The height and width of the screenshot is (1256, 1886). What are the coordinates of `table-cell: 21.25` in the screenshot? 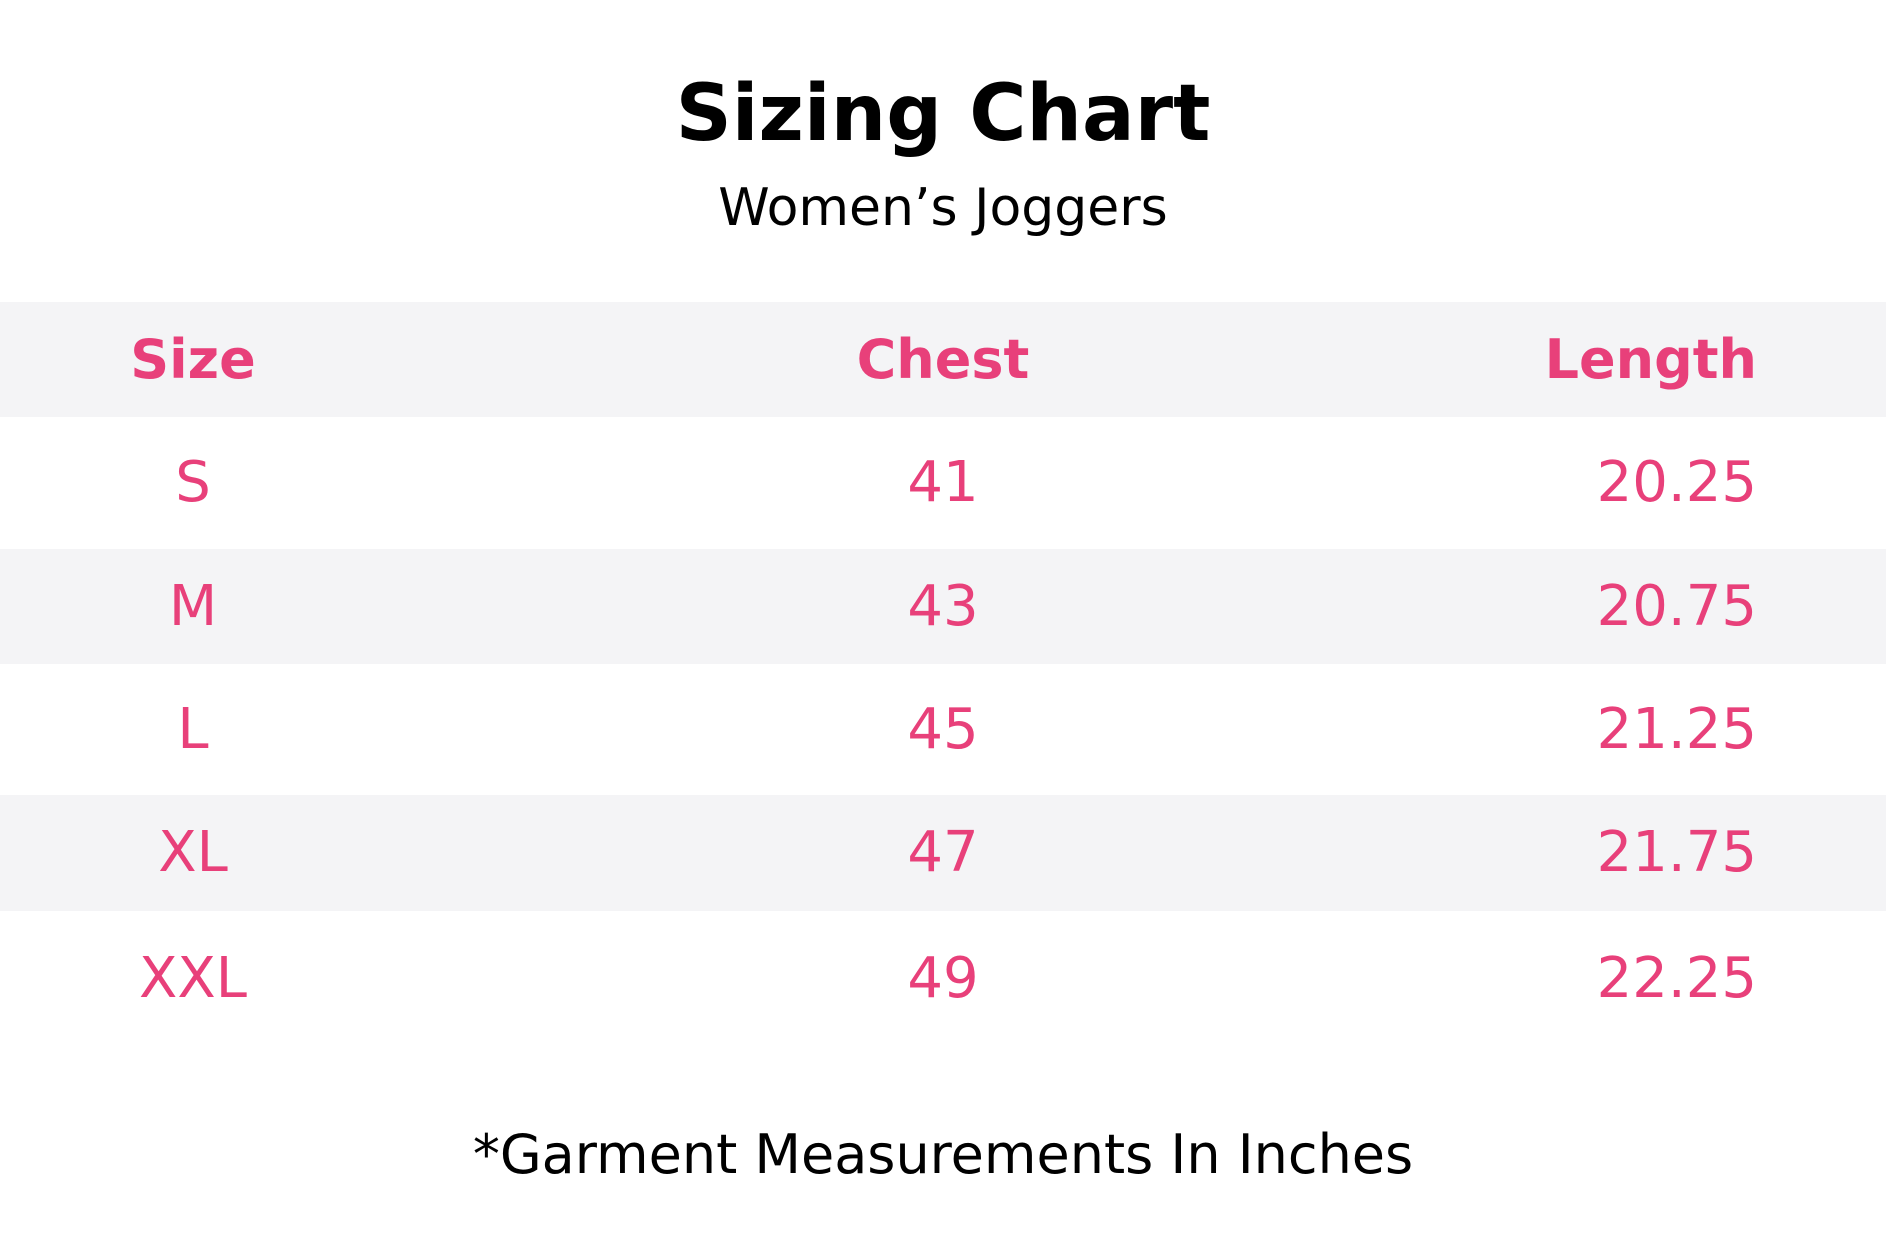 It's located at (1676, 729).